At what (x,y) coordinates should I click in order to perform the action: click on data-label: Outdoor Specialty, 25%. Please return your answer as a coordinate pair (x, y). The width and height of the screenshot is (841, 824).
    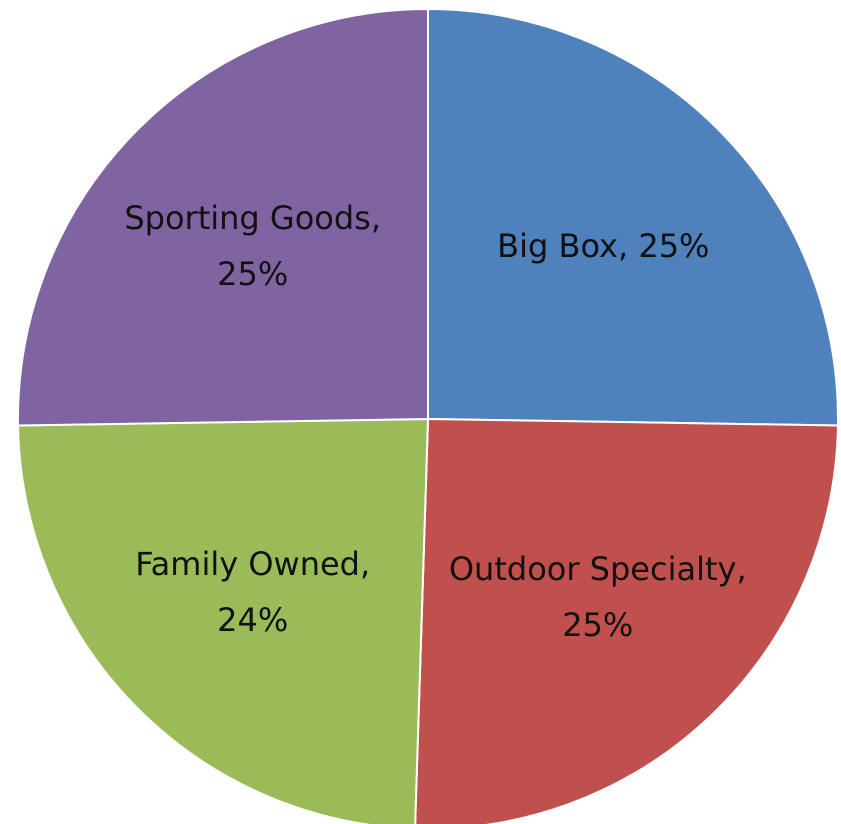
    Looking at the image, I should click on (597, 597).